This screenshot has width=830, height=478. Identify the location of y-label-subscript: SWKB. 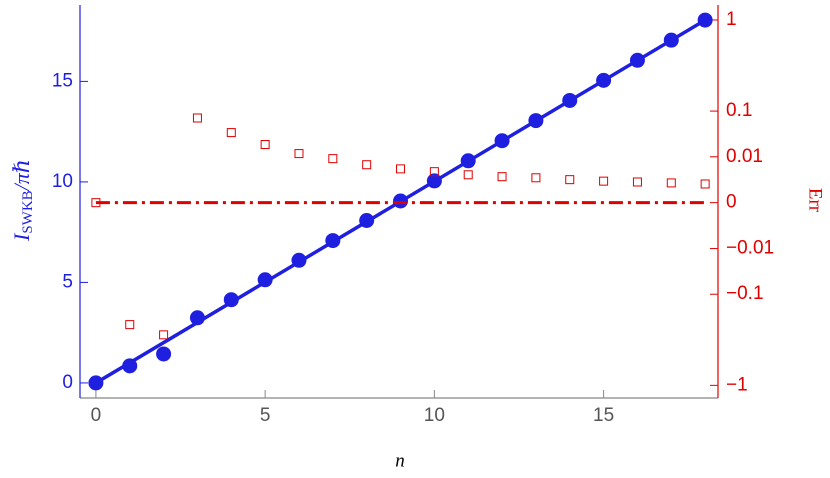
(28, 211).